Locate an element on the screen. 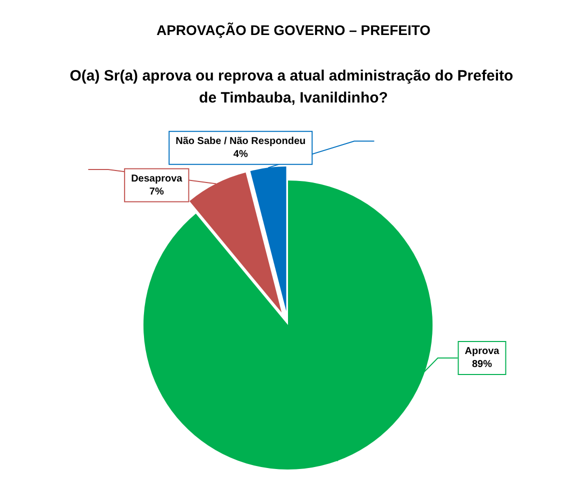  data-label: 4% is located at coordinates (240, 154).